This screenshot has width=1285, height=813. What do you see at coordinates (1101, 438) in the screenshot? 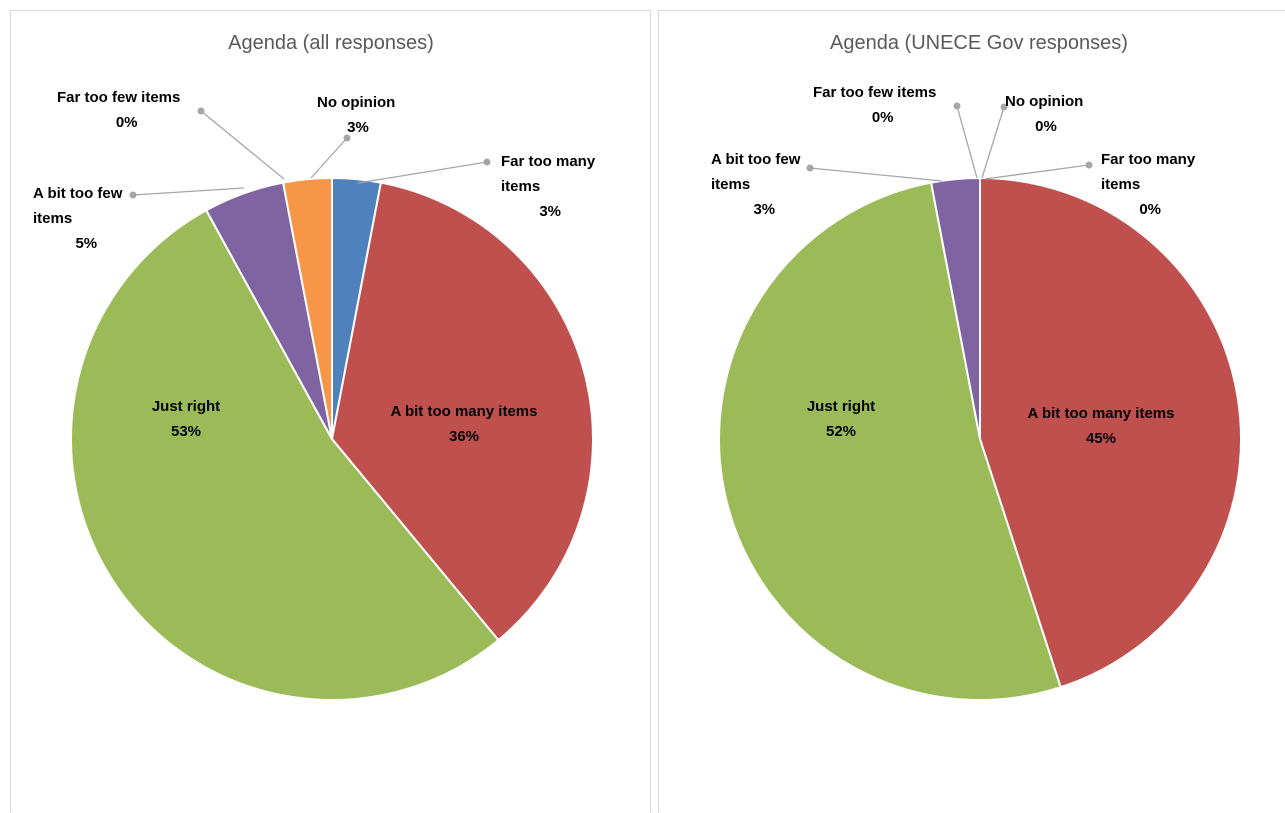
I see `data-label-value: 45%` at bounding box center [1101, 438].